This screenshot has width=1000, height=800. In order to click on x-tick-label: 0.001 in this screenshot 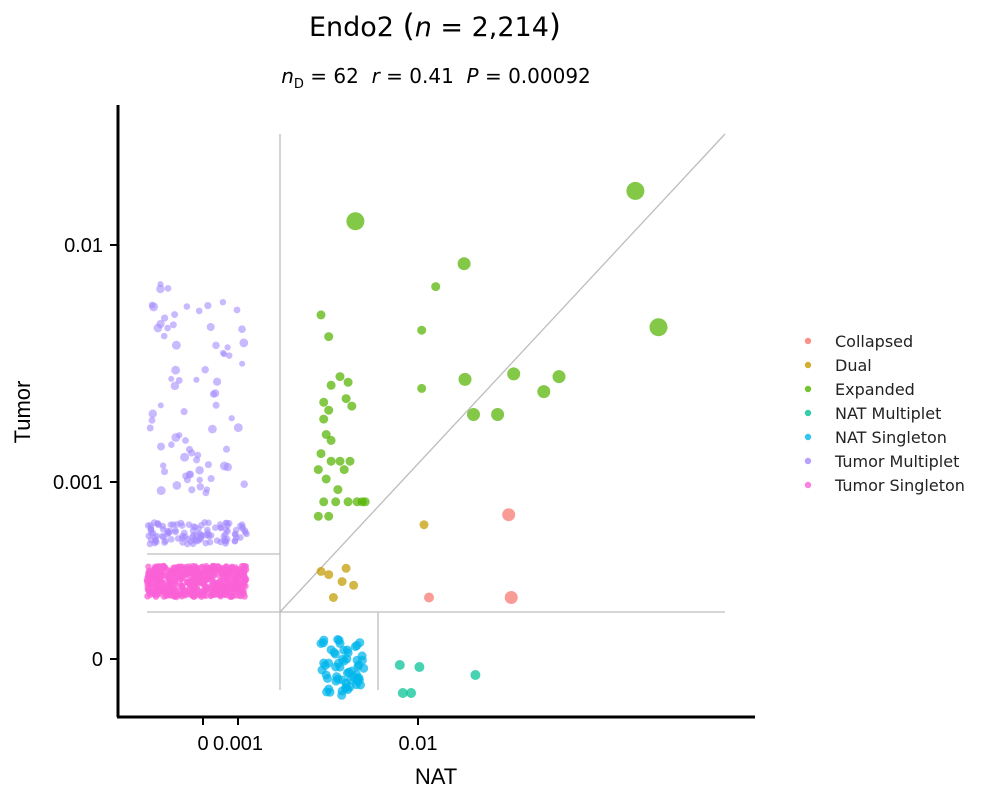, I will do `click(238, 744)`.